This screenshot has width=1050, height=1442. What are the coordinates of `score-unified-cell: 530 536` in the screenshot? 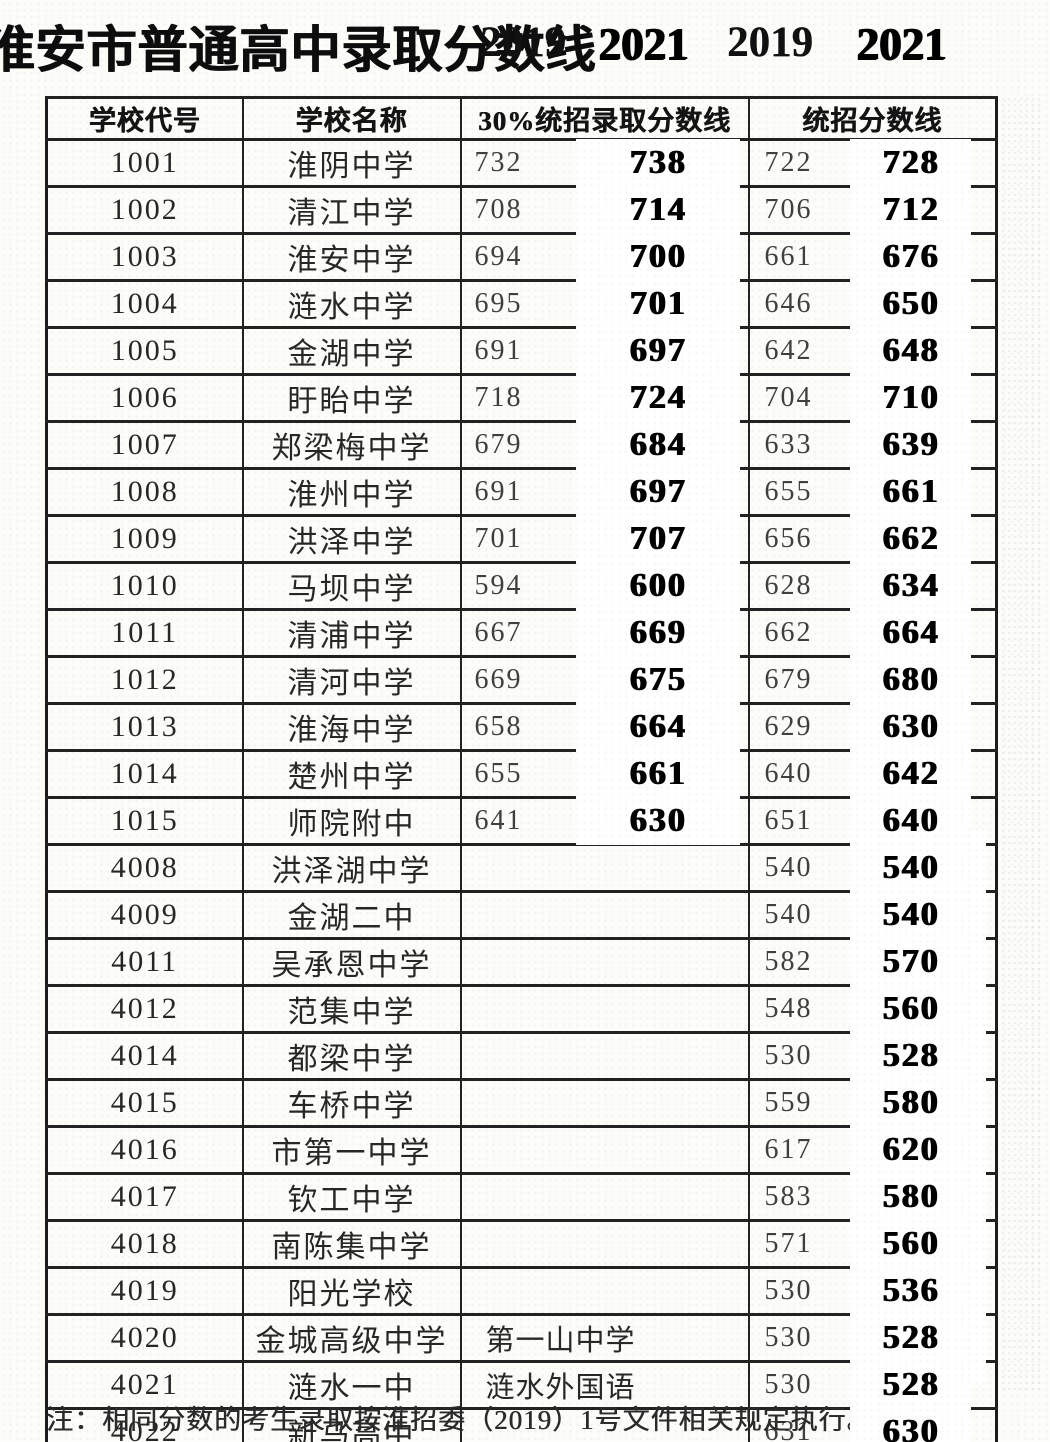 It's located at (872, 1291).